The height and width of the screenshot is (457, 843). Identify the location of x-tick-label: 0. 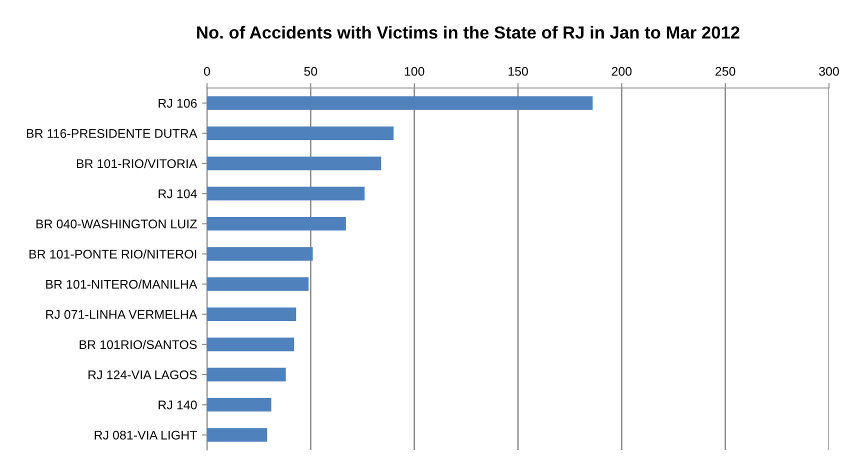
(207, 71).